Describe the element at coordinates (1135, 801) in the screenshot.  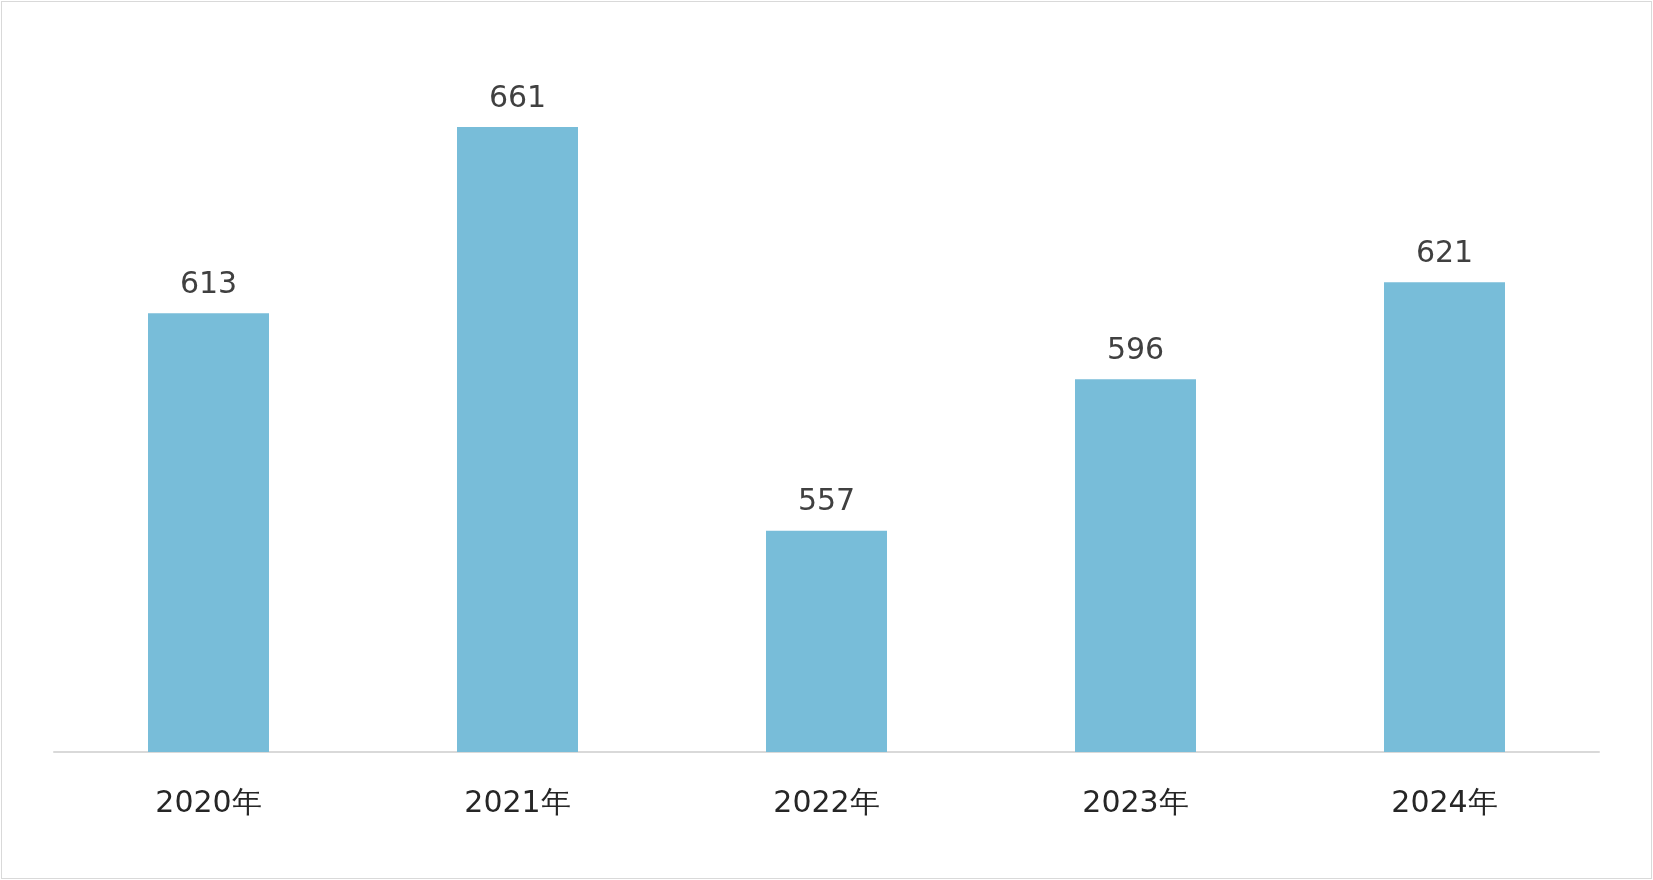
I see `x-tick-label: 2023年` at that location.